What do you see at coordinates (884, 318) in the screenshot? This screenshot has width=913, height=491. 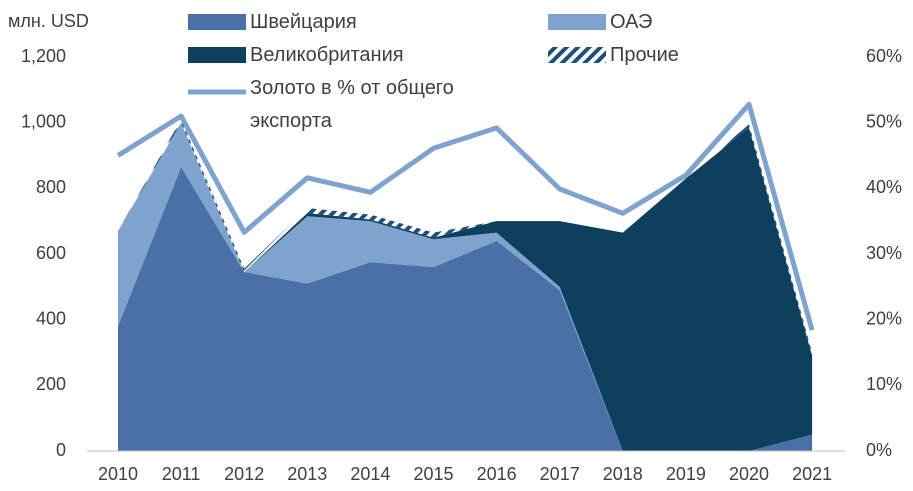 I see `y2-tick-label: 20%` at bounding box center [884, 318].